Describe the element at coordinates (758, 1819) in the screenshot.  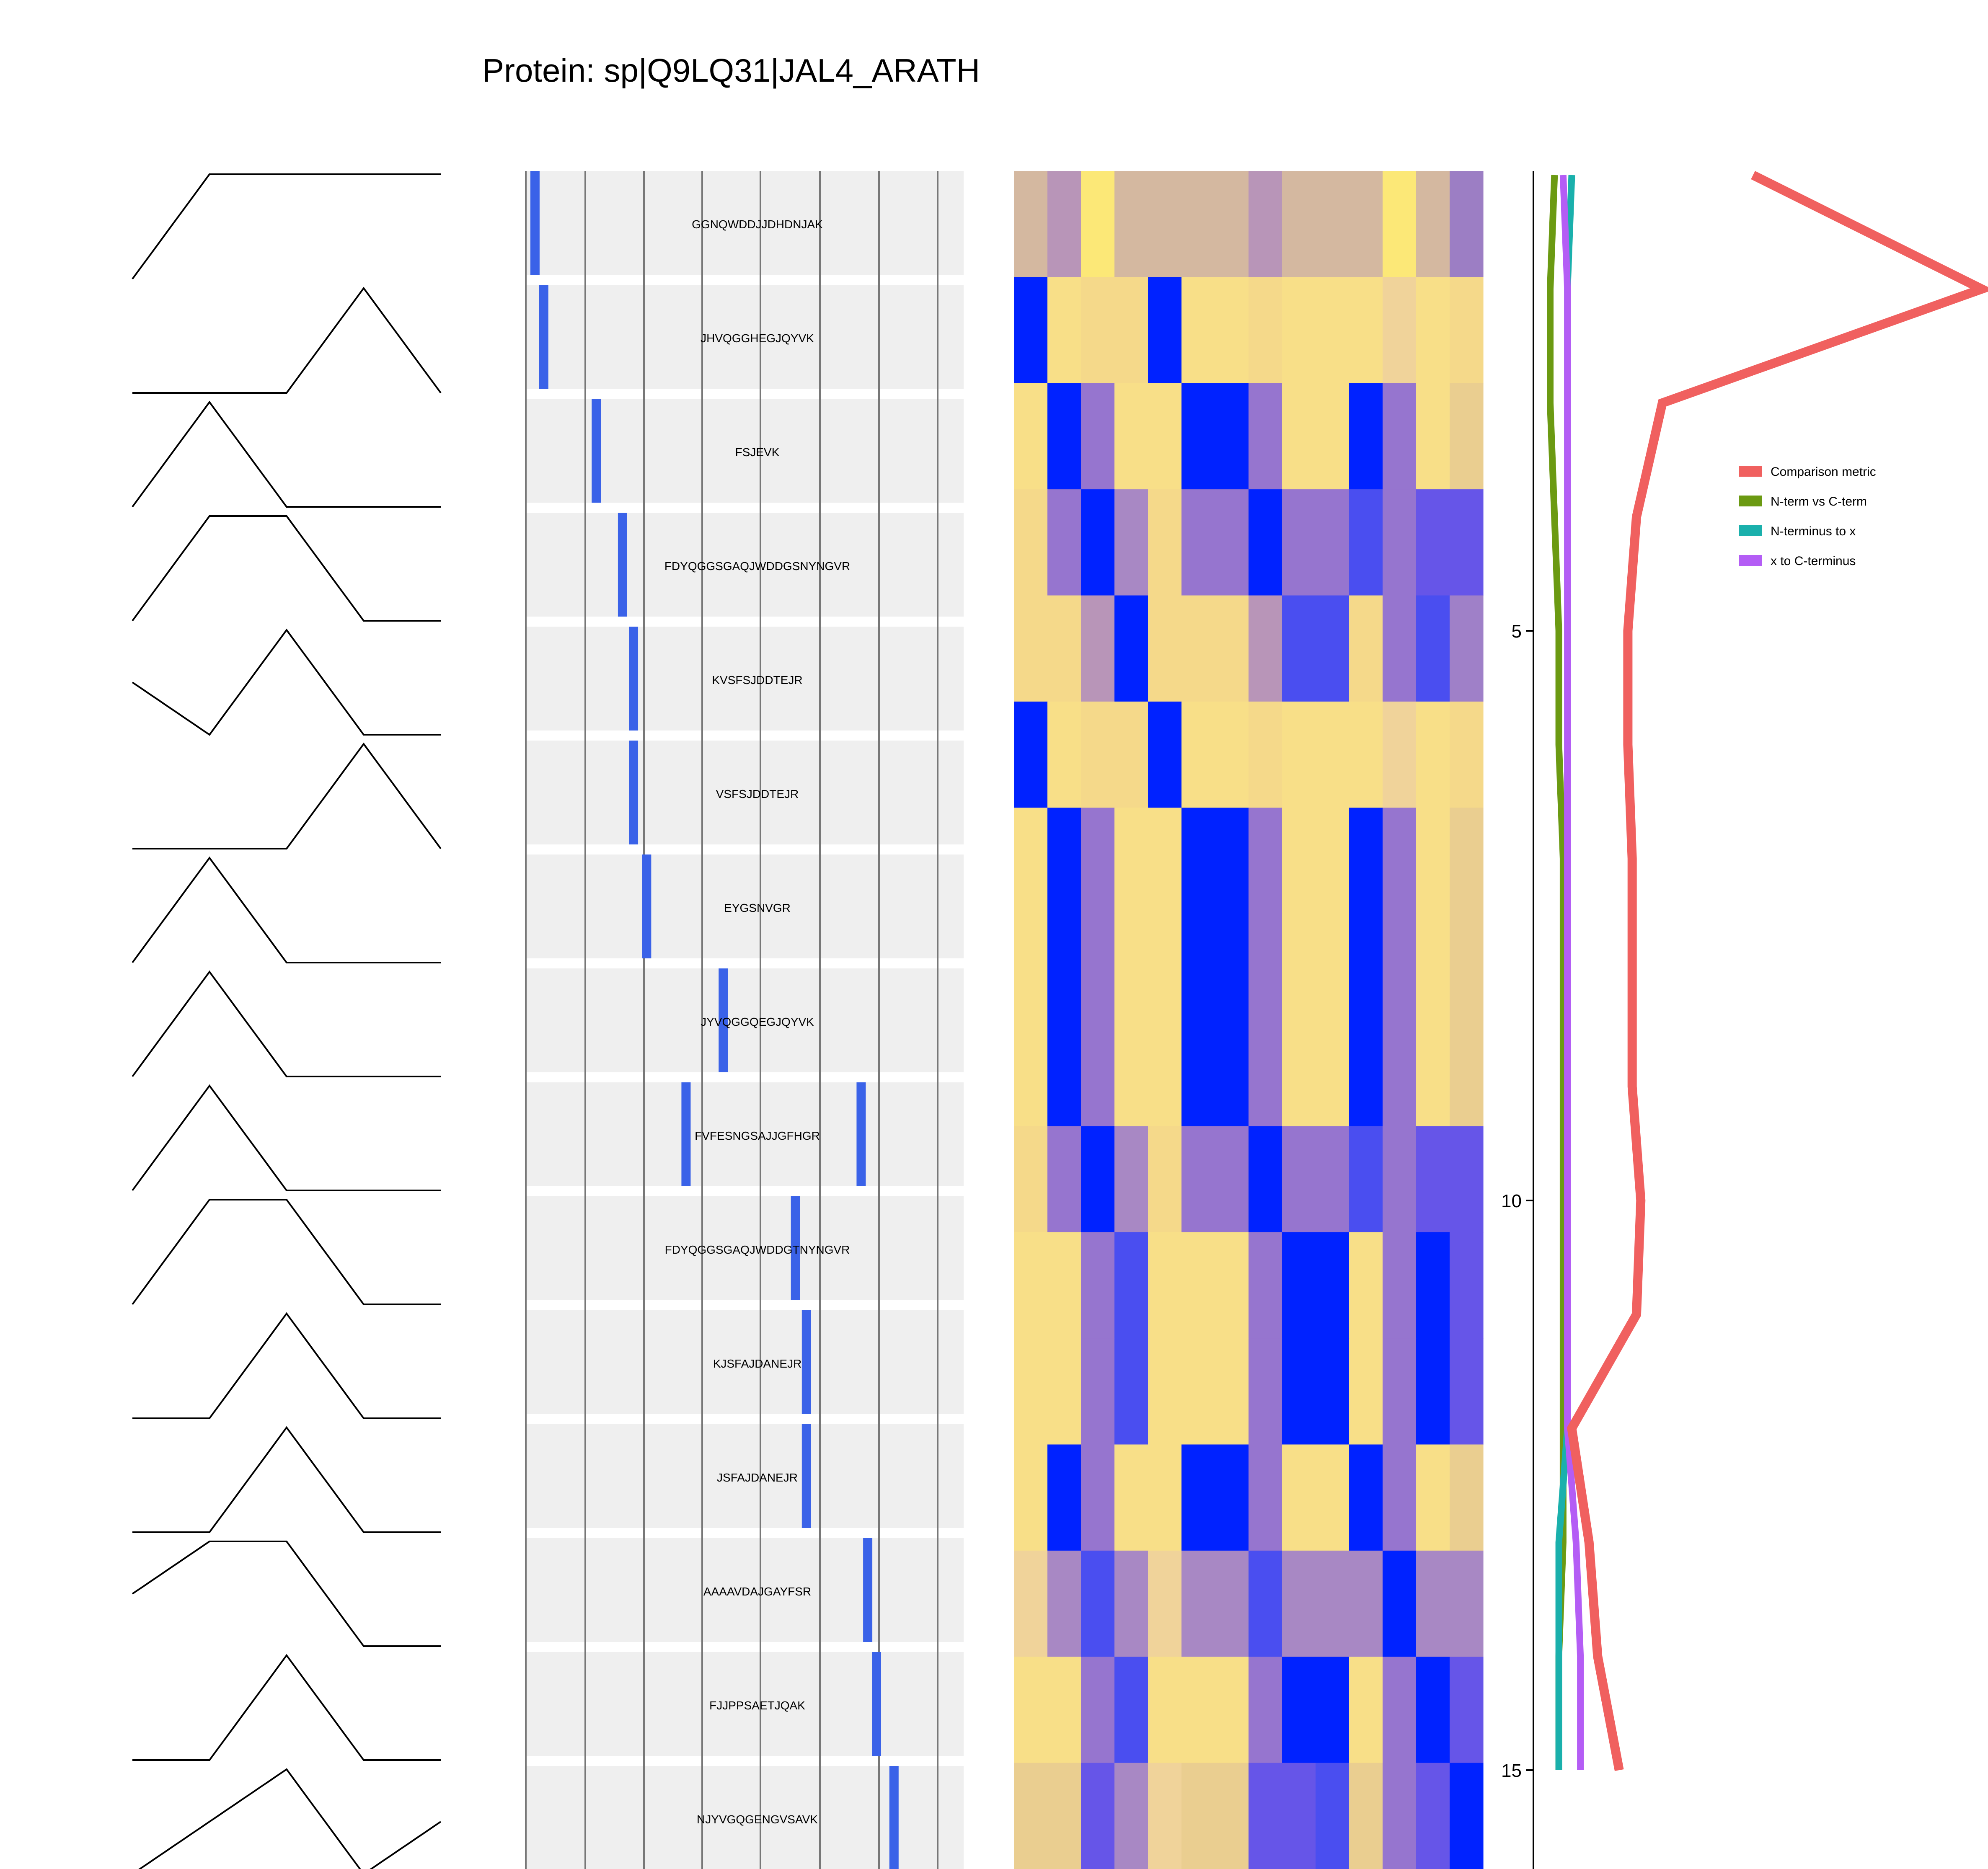
I see `peptide-label: NJYVGQGENGVSAVK` at that location.